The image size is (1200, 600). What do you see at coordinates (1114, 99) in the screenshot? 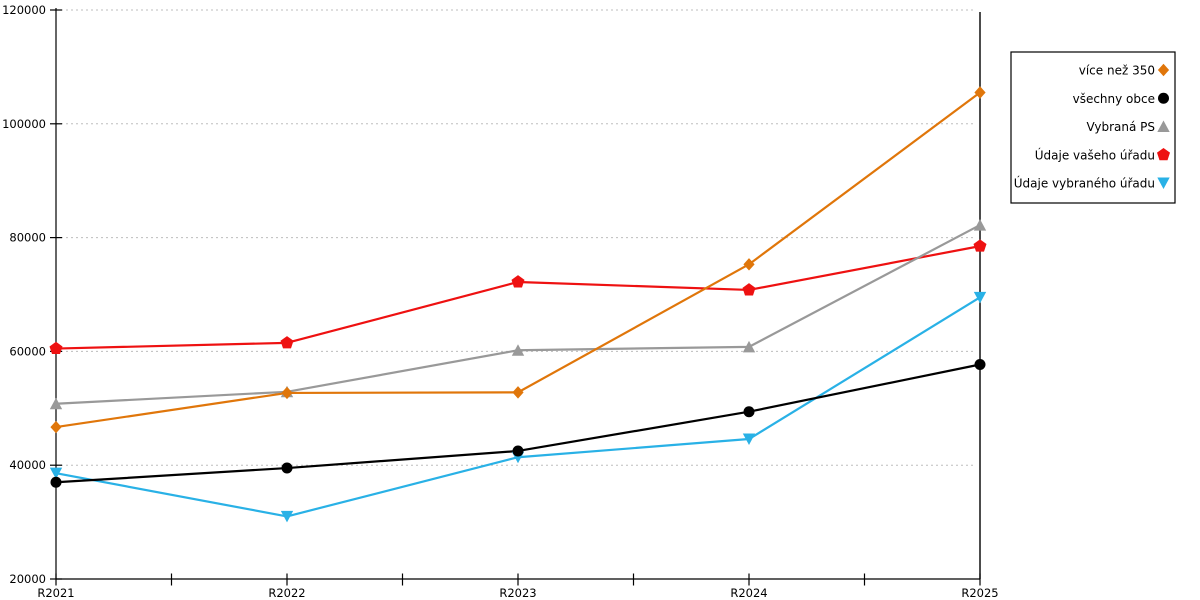
I see `legend-label: všechny obce` at bounding box center [1114, 99].